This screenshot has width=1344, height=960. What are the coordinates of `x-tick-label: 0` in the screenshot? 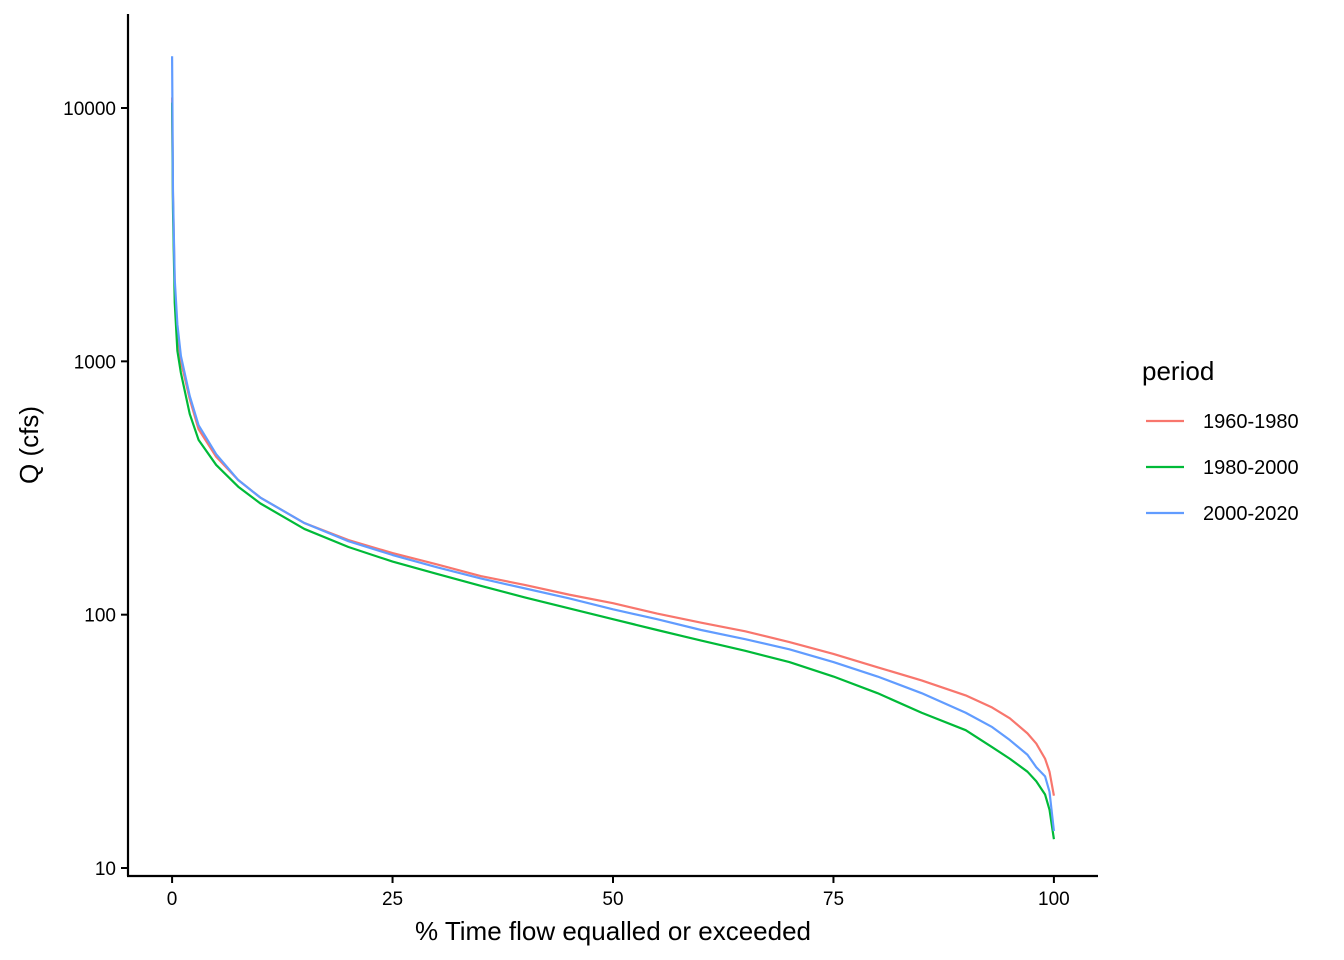 It's located at (172, 899).